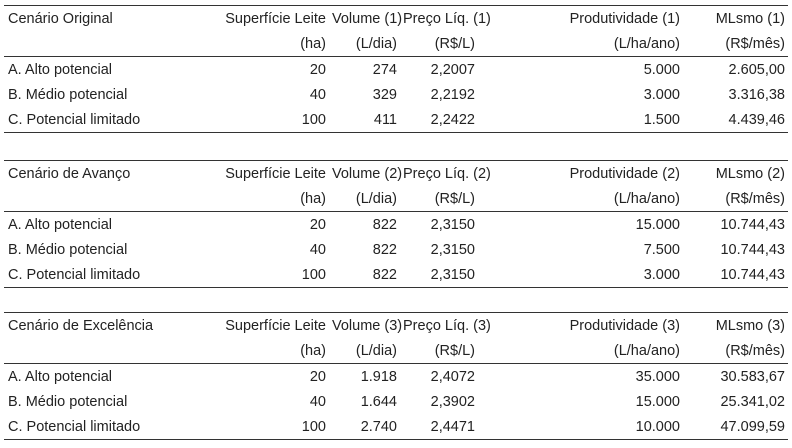  What do you see at coordinates (661, 249) in the screenshot?
I see `cell: 7.500` at bounding box center [661, 249].